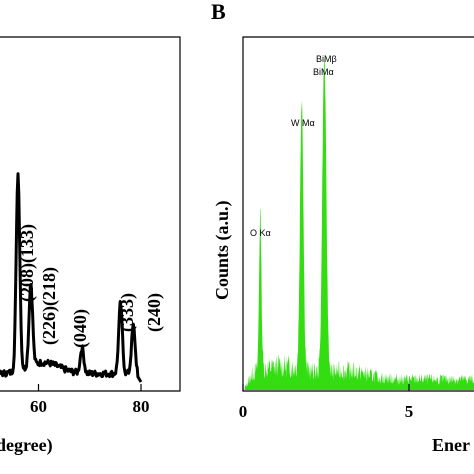 This screenshot has height=474, width=474. I want to click on eds-x-tick-label-5: 5, so click(409, 411).